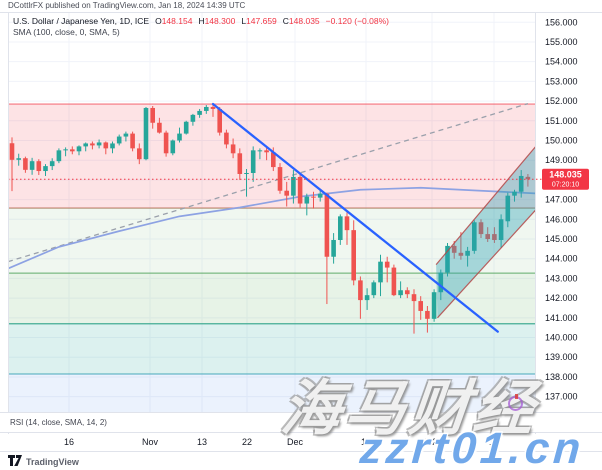 The height and width of the screenshot is (470, 602). I want to click on price-tick-label: 141.000, so click(561, 318).